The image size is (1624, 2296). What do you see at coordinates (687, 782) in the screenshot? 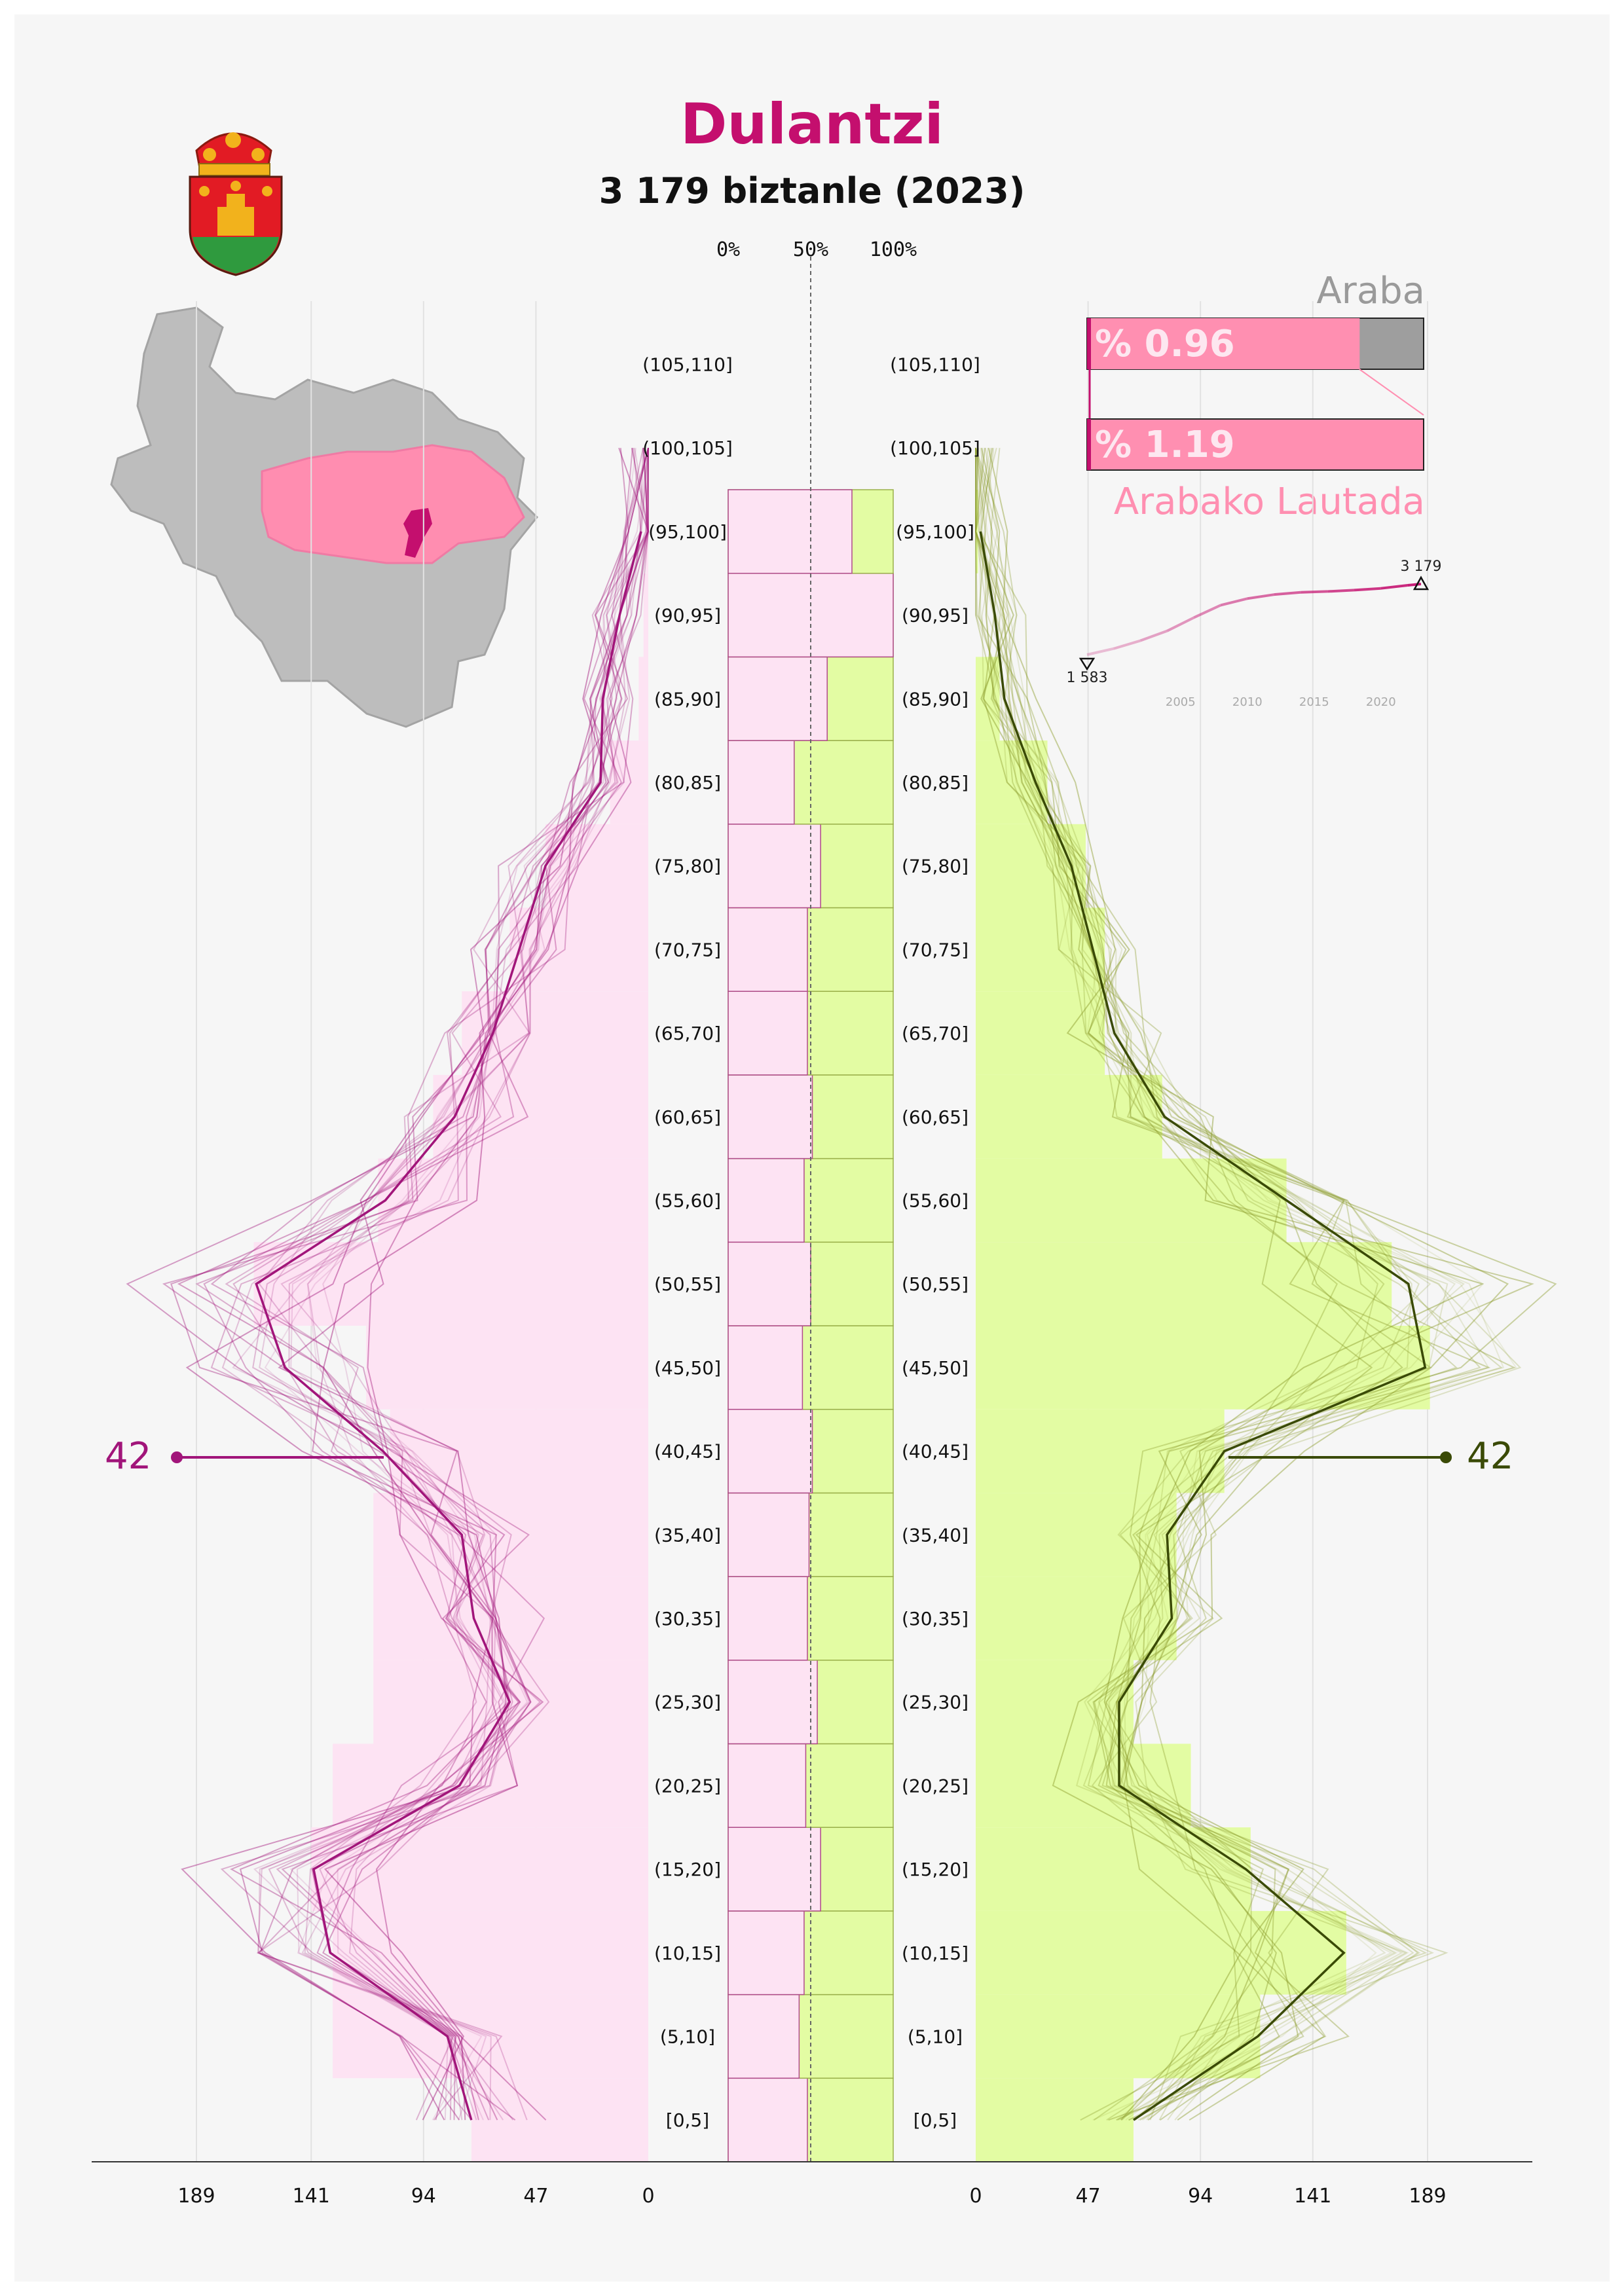
I see `age-label-left: (80,85]` at bounding box center [687, 782].